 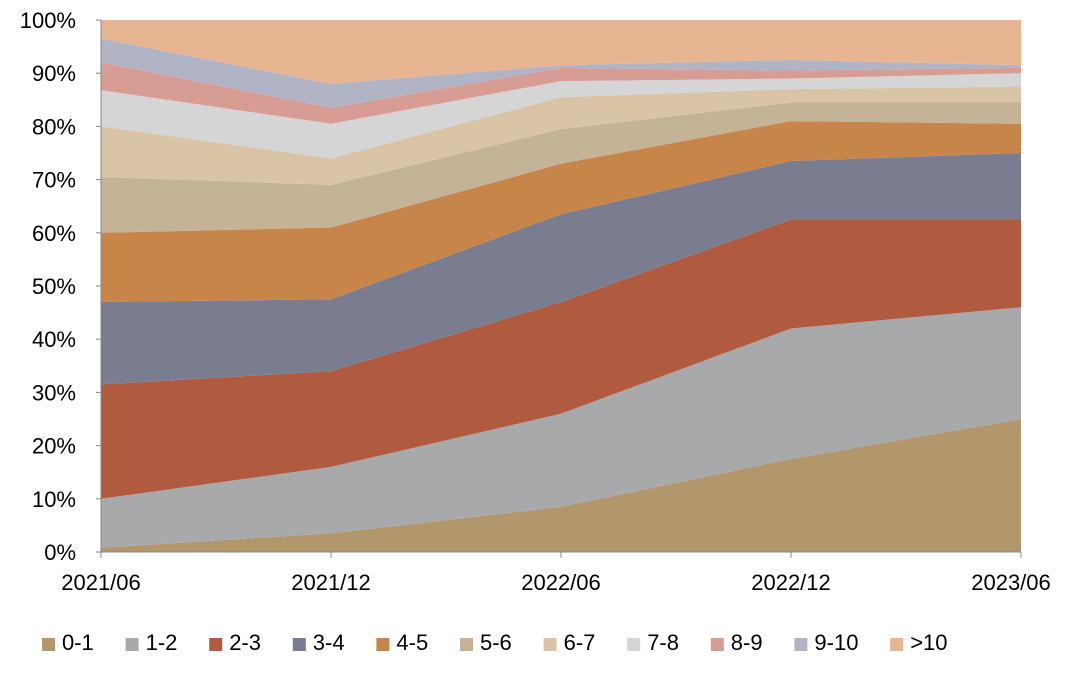 What do you see at coordinates (329, 642) in the screenshot?
I see `legend-label: 3-4` at bounding box center [329, 642].